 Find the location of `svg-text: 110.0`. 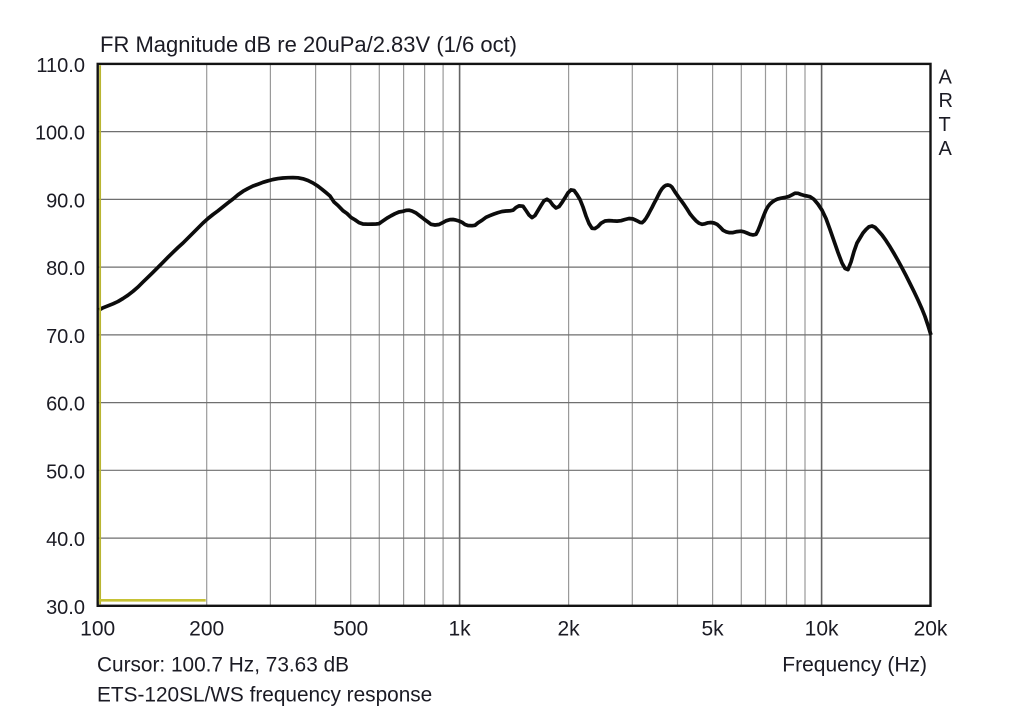

svg-text: 110.0 is located at coordinates (60, 66).